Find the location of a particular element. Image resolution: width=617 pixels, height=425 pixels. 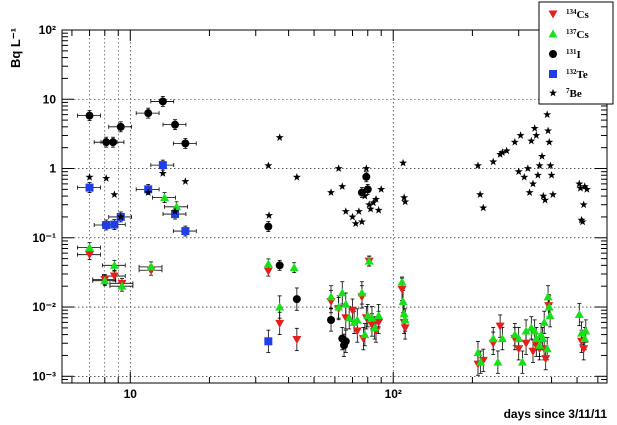

x-tick-label: 10 is located at coordinates (131, 394).